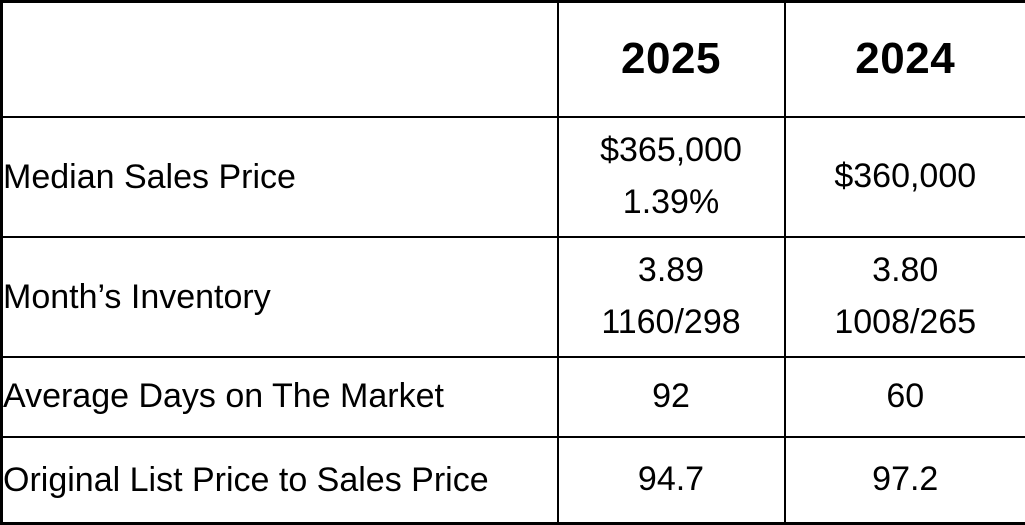  Describe the element at coordinates (671, 59) in the screenshot. I see `column-header-2025: 2025` at that location.